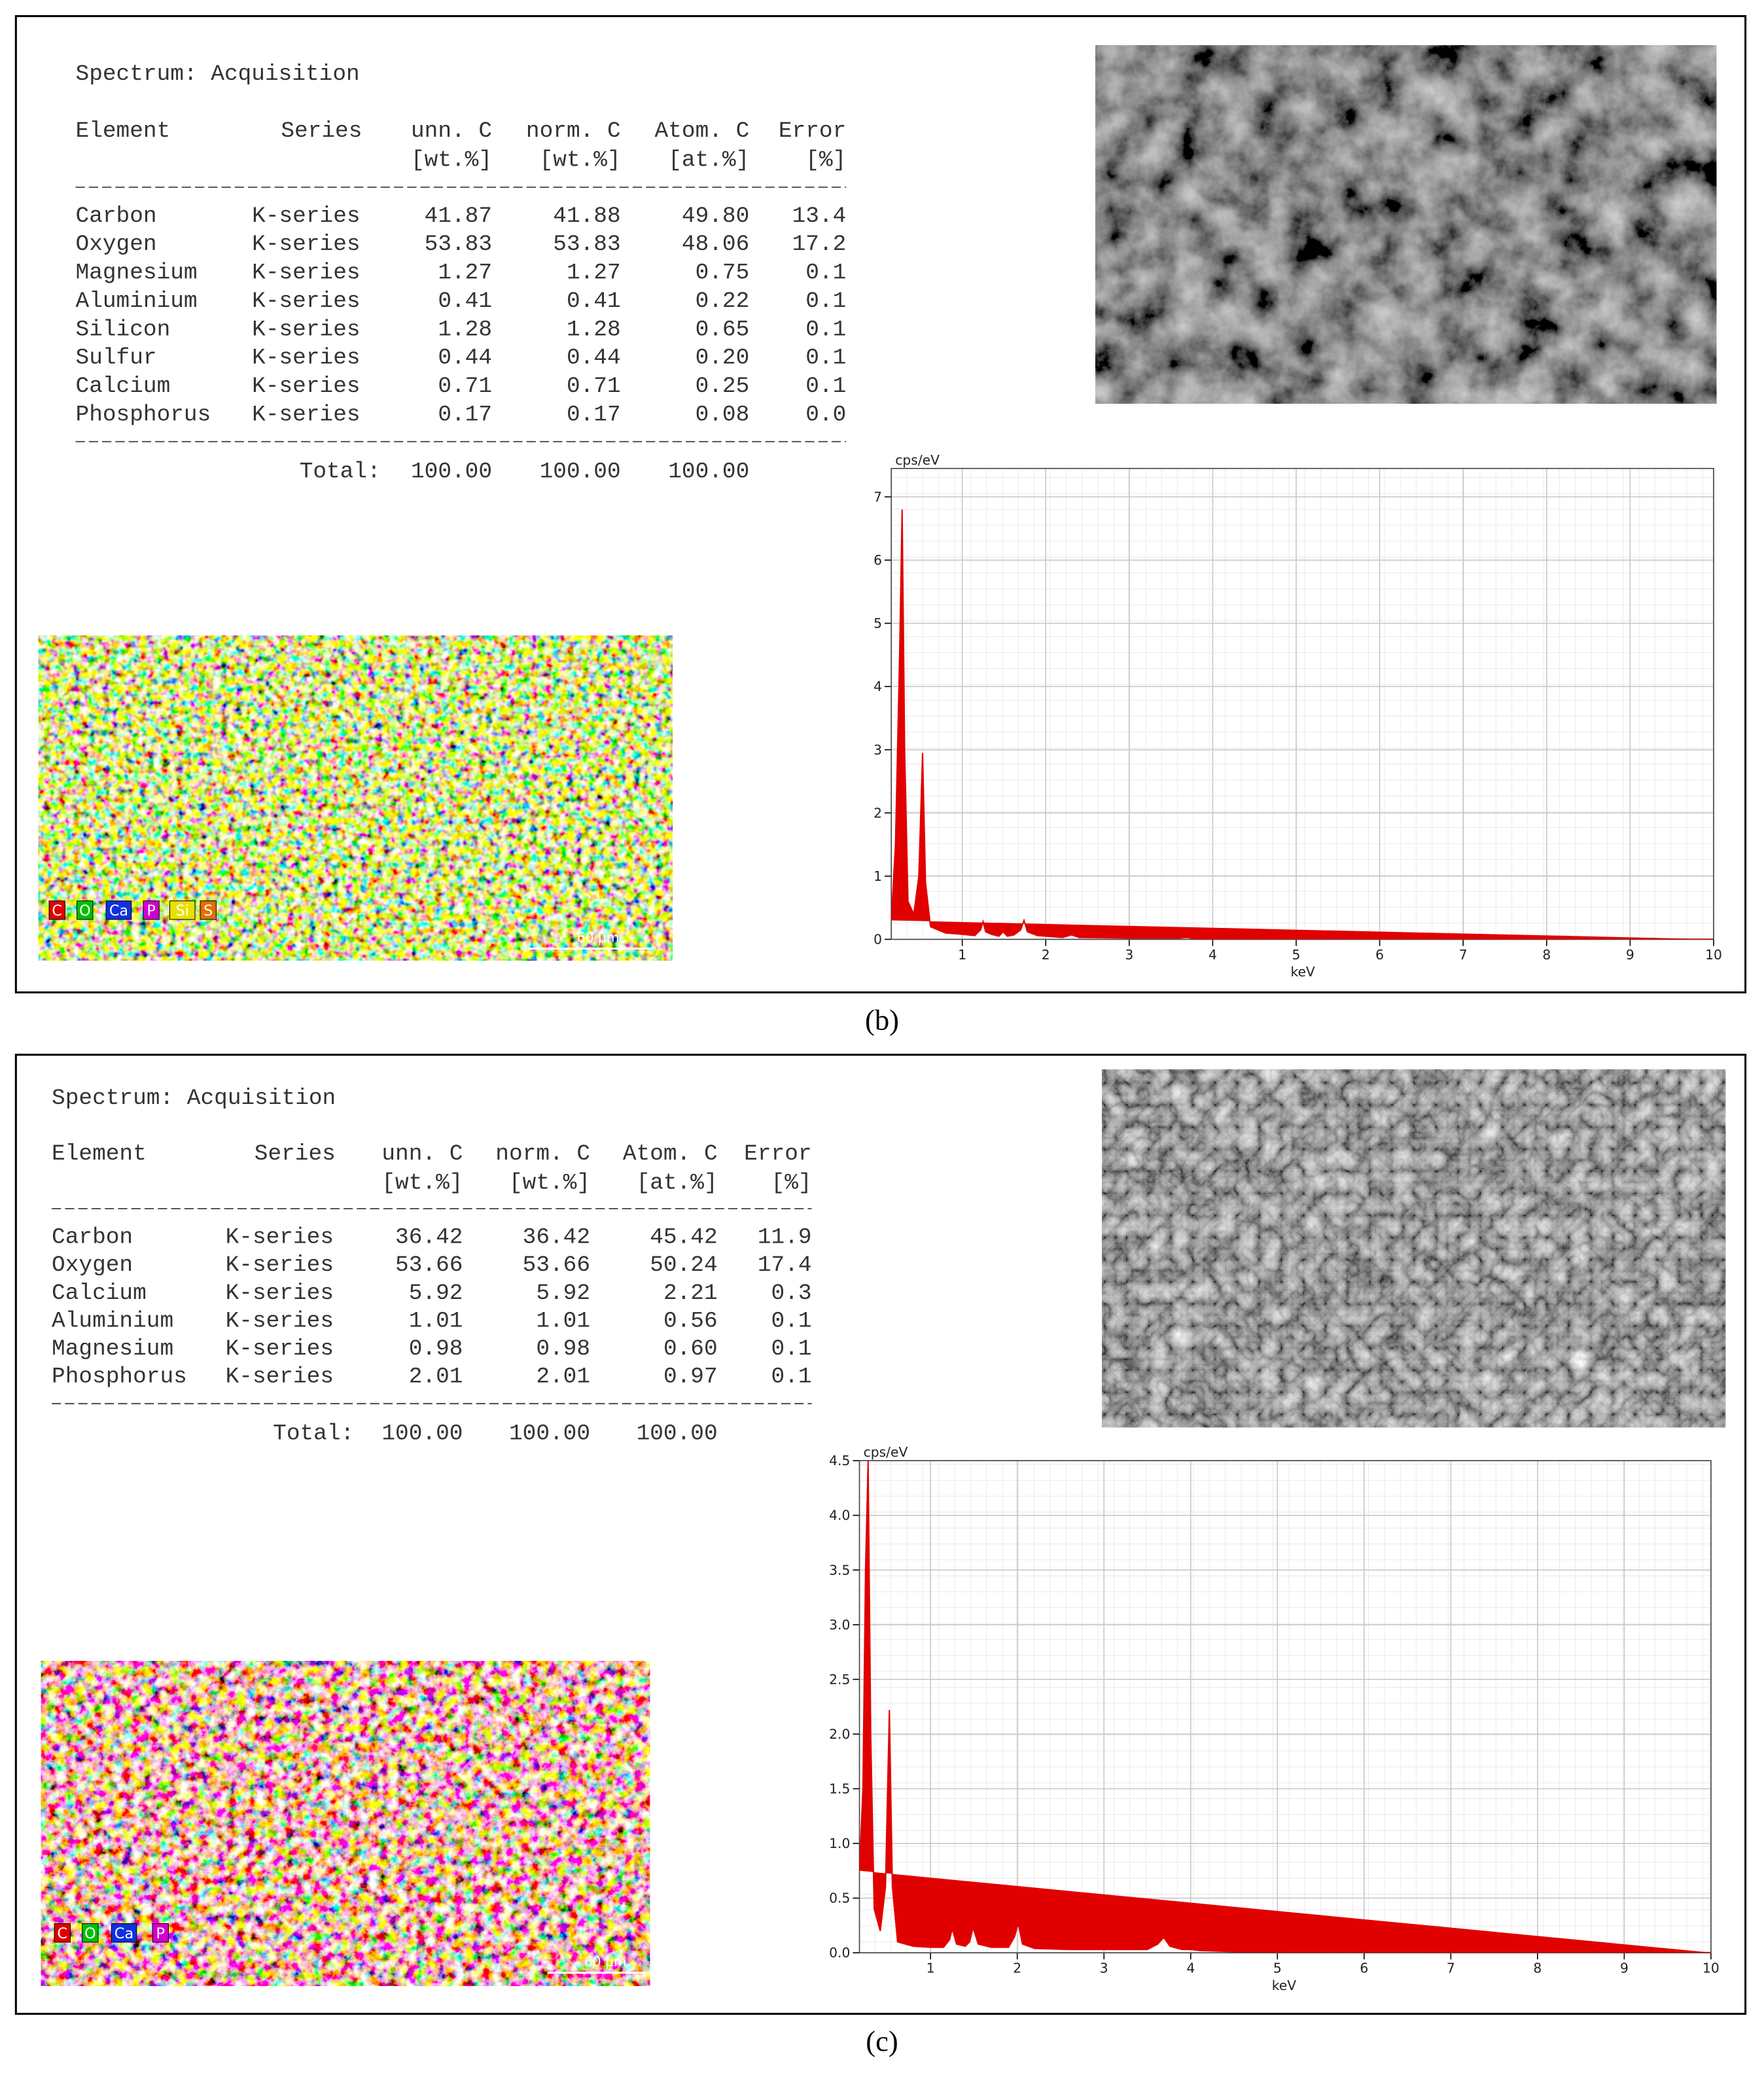 The image size is (1764, 2079). I want to click on y-tick-label: 1.0, so click(839, 1843).